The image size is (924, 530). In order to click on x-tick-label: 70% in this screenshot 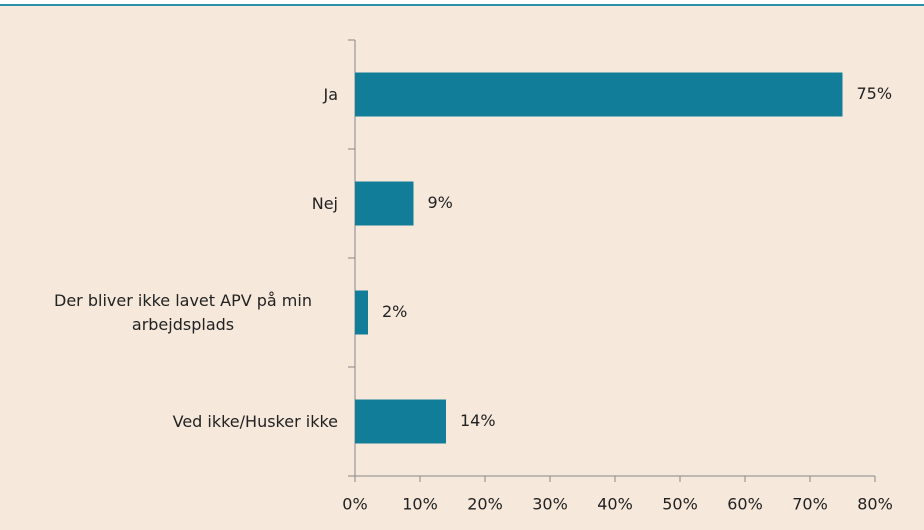, I will do `click(810, 504)`.